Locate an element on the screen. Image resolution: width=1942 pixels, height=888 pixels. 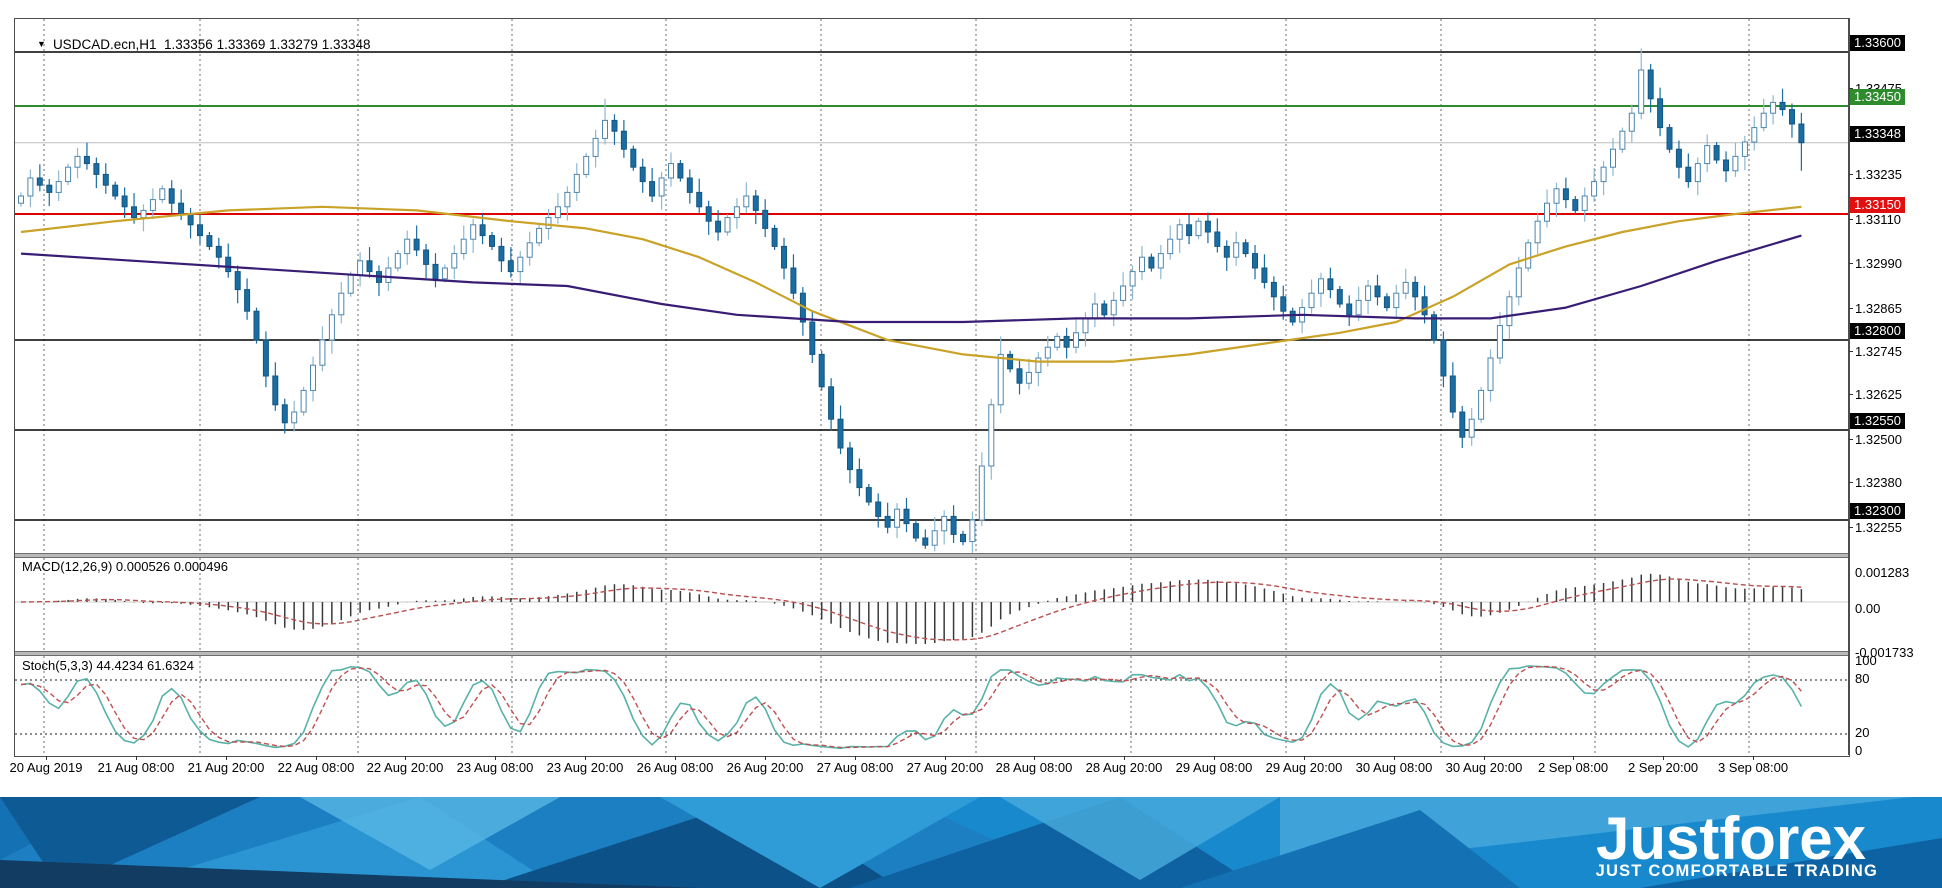
macd-panel is located at coordinates (932, 604).